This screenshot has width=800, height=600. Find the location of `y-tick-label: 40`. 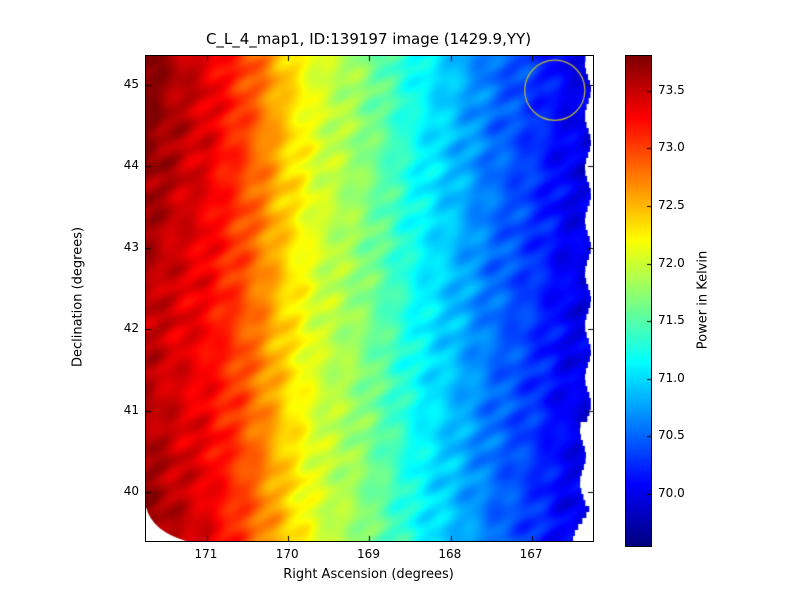

y-tick-label: 40 is located at coordinates (131, 491).